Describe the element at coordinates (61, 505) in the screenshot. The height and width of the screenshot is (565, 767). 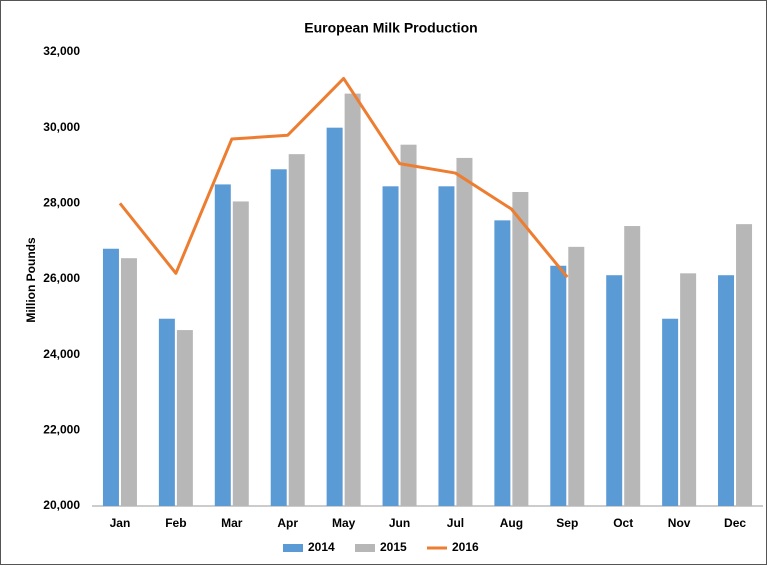
I see `y-tick-label: 20,000` at that location.